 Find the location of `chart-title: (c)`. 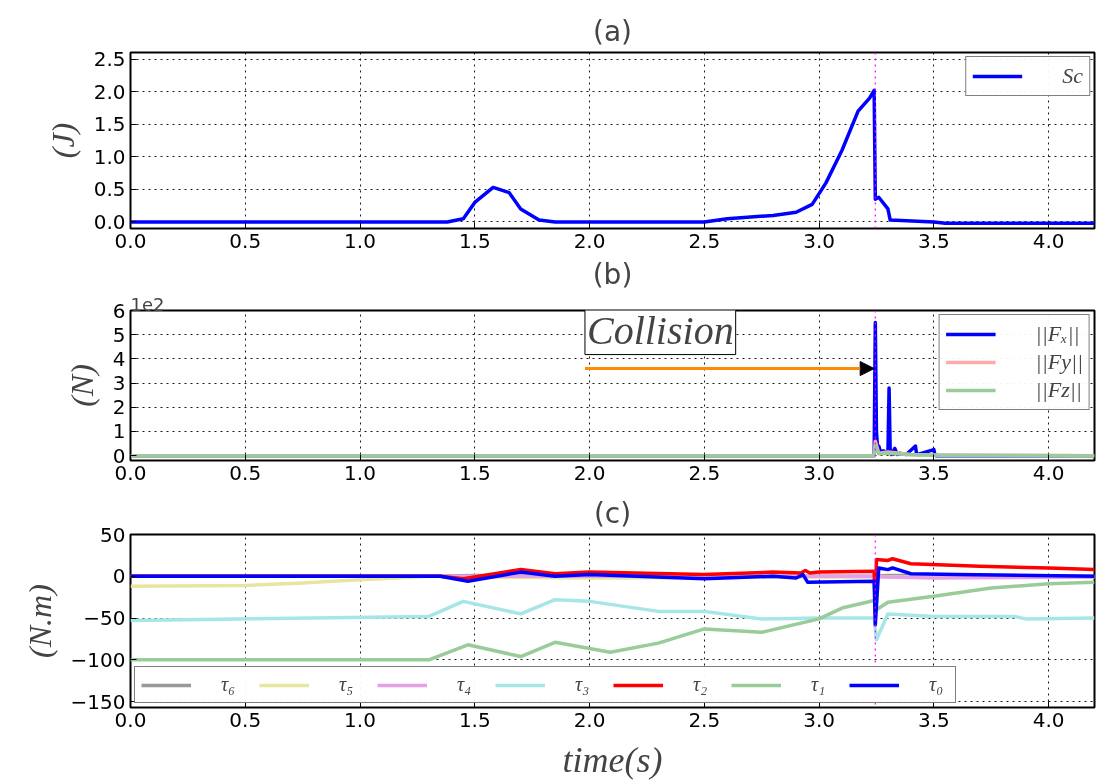

chart-title: (c) is located at coordinates (612, 513).